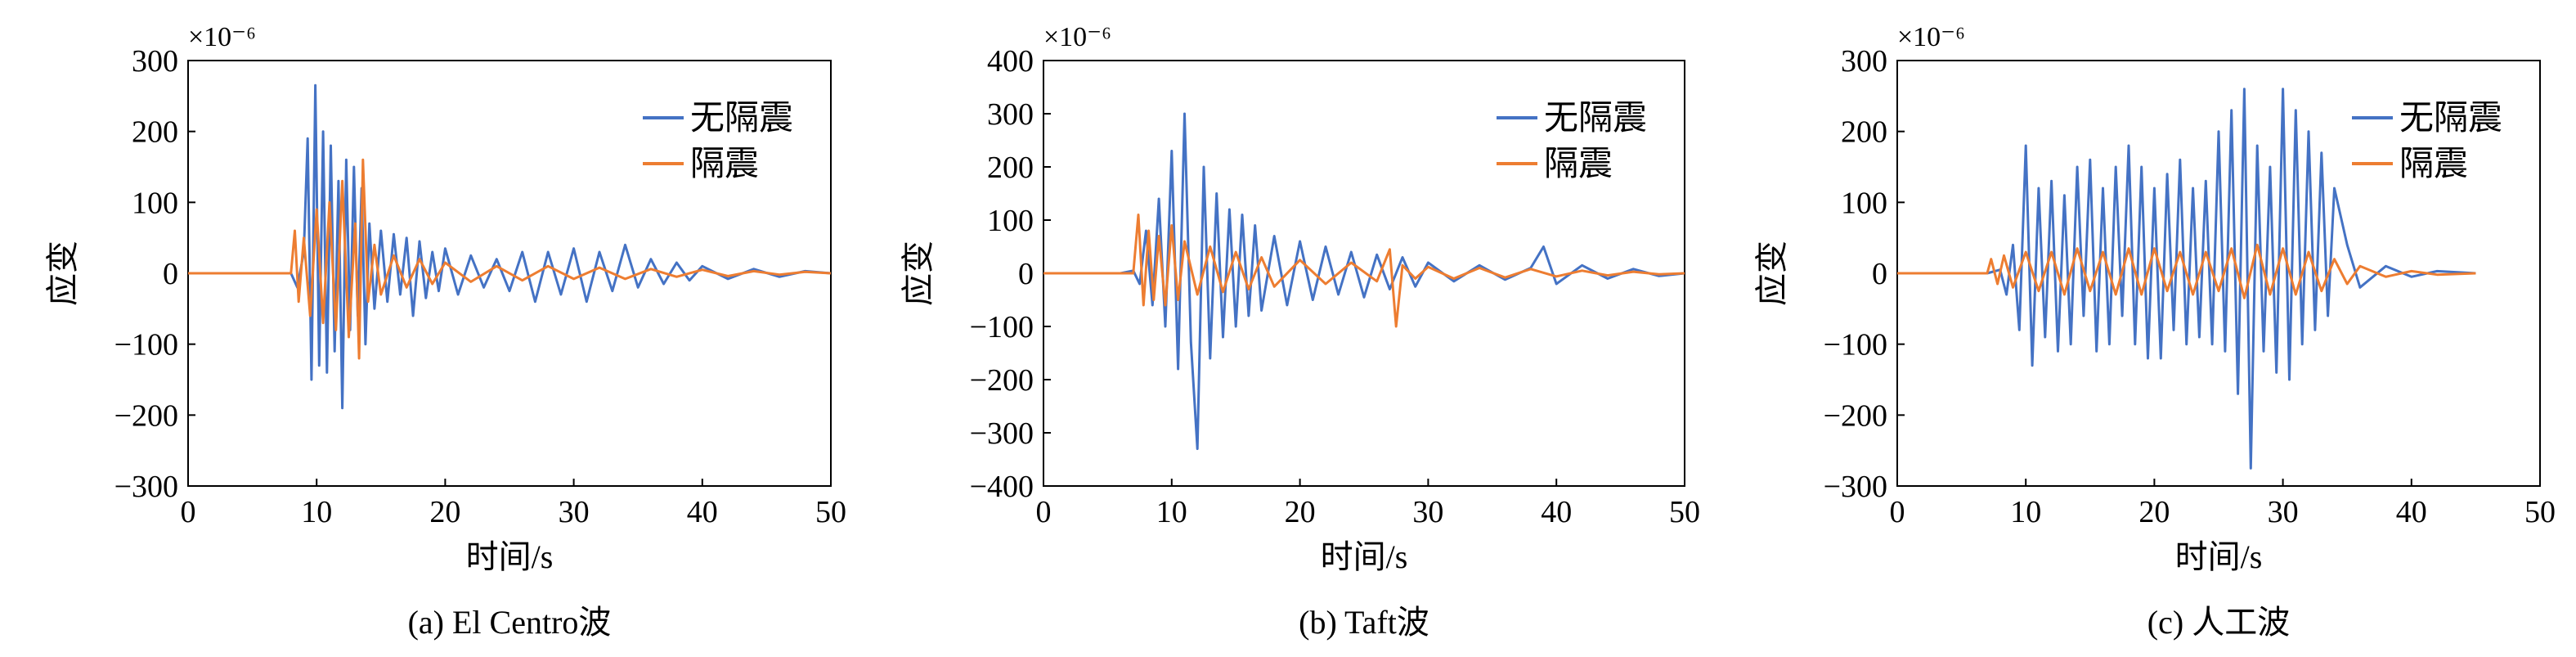  What do you see at coordinates (1002, 487) in the screenshot?
I see `y-tick-label: −400` at bounding box center [1002, 487].